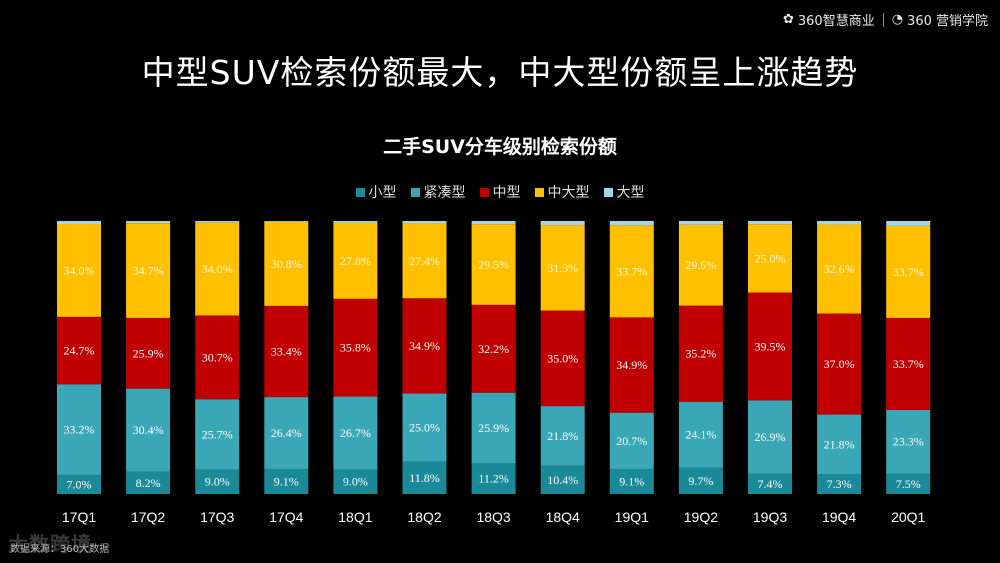 The height and width of the screenshot is (563, 1000). I want to click on data-label-mid-20Q1: 33.7%, so click(908, 364).